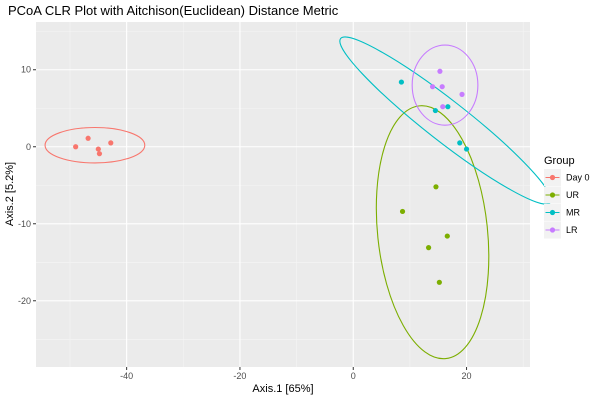 The width and height of the screenshot is (600, 400). I want to click on legend: Group Day 0 UR MR LR, so click(567, 197).